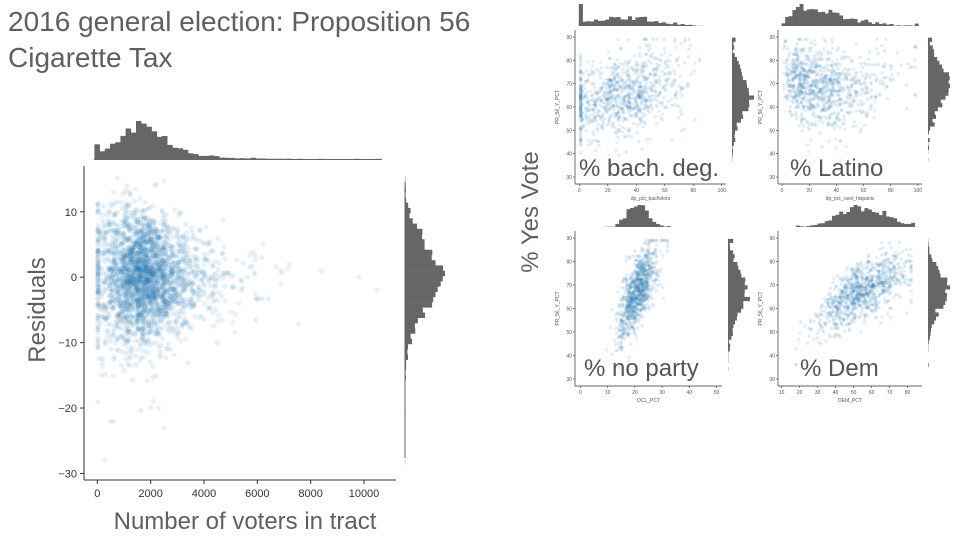  Describe the element at coordinates (772, 178) in the screenshot. I see `y-tick-label: 30` at that location.